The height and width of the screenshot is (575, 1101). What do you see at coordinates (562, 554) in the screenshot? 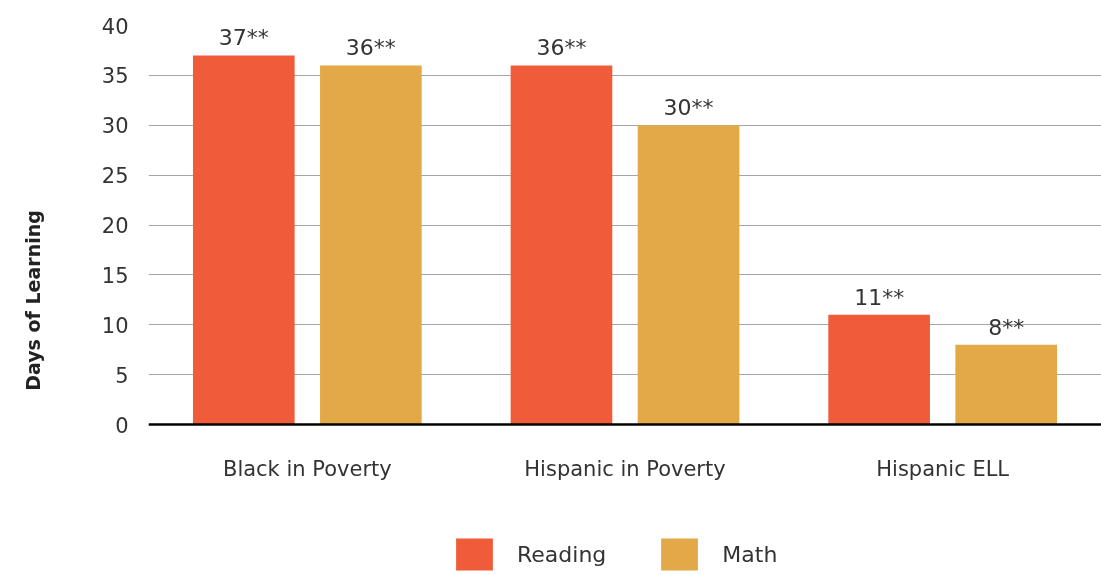
I see `legend-label: Reading` at bounding box center [562, 554].